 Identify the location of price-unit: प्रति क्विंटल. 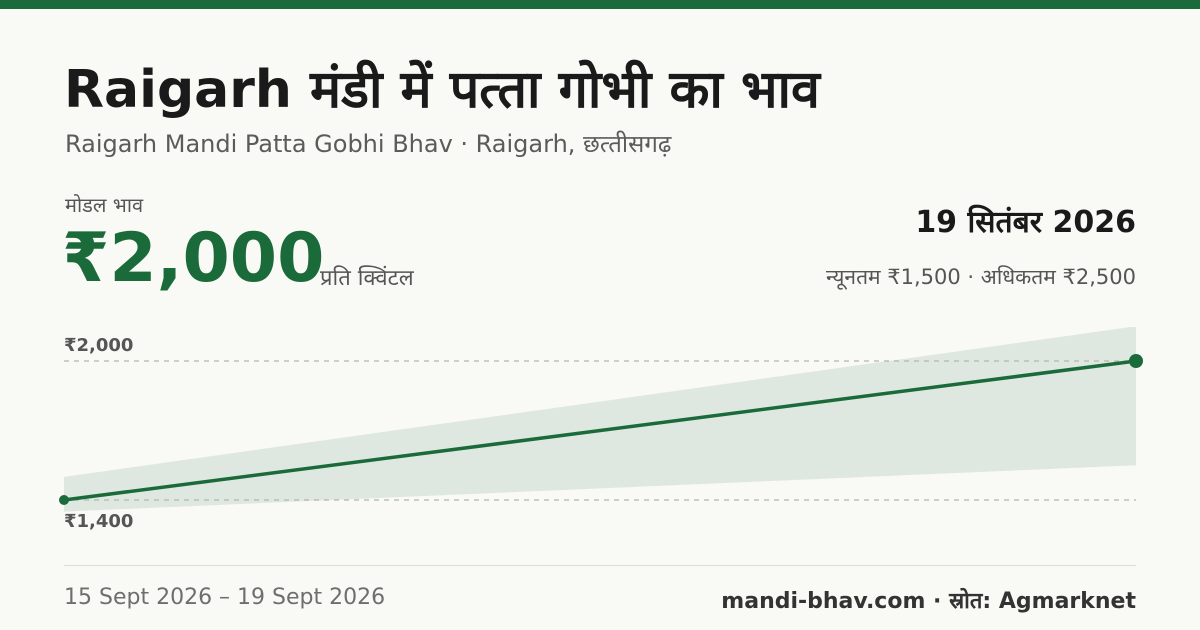
(367, 278).